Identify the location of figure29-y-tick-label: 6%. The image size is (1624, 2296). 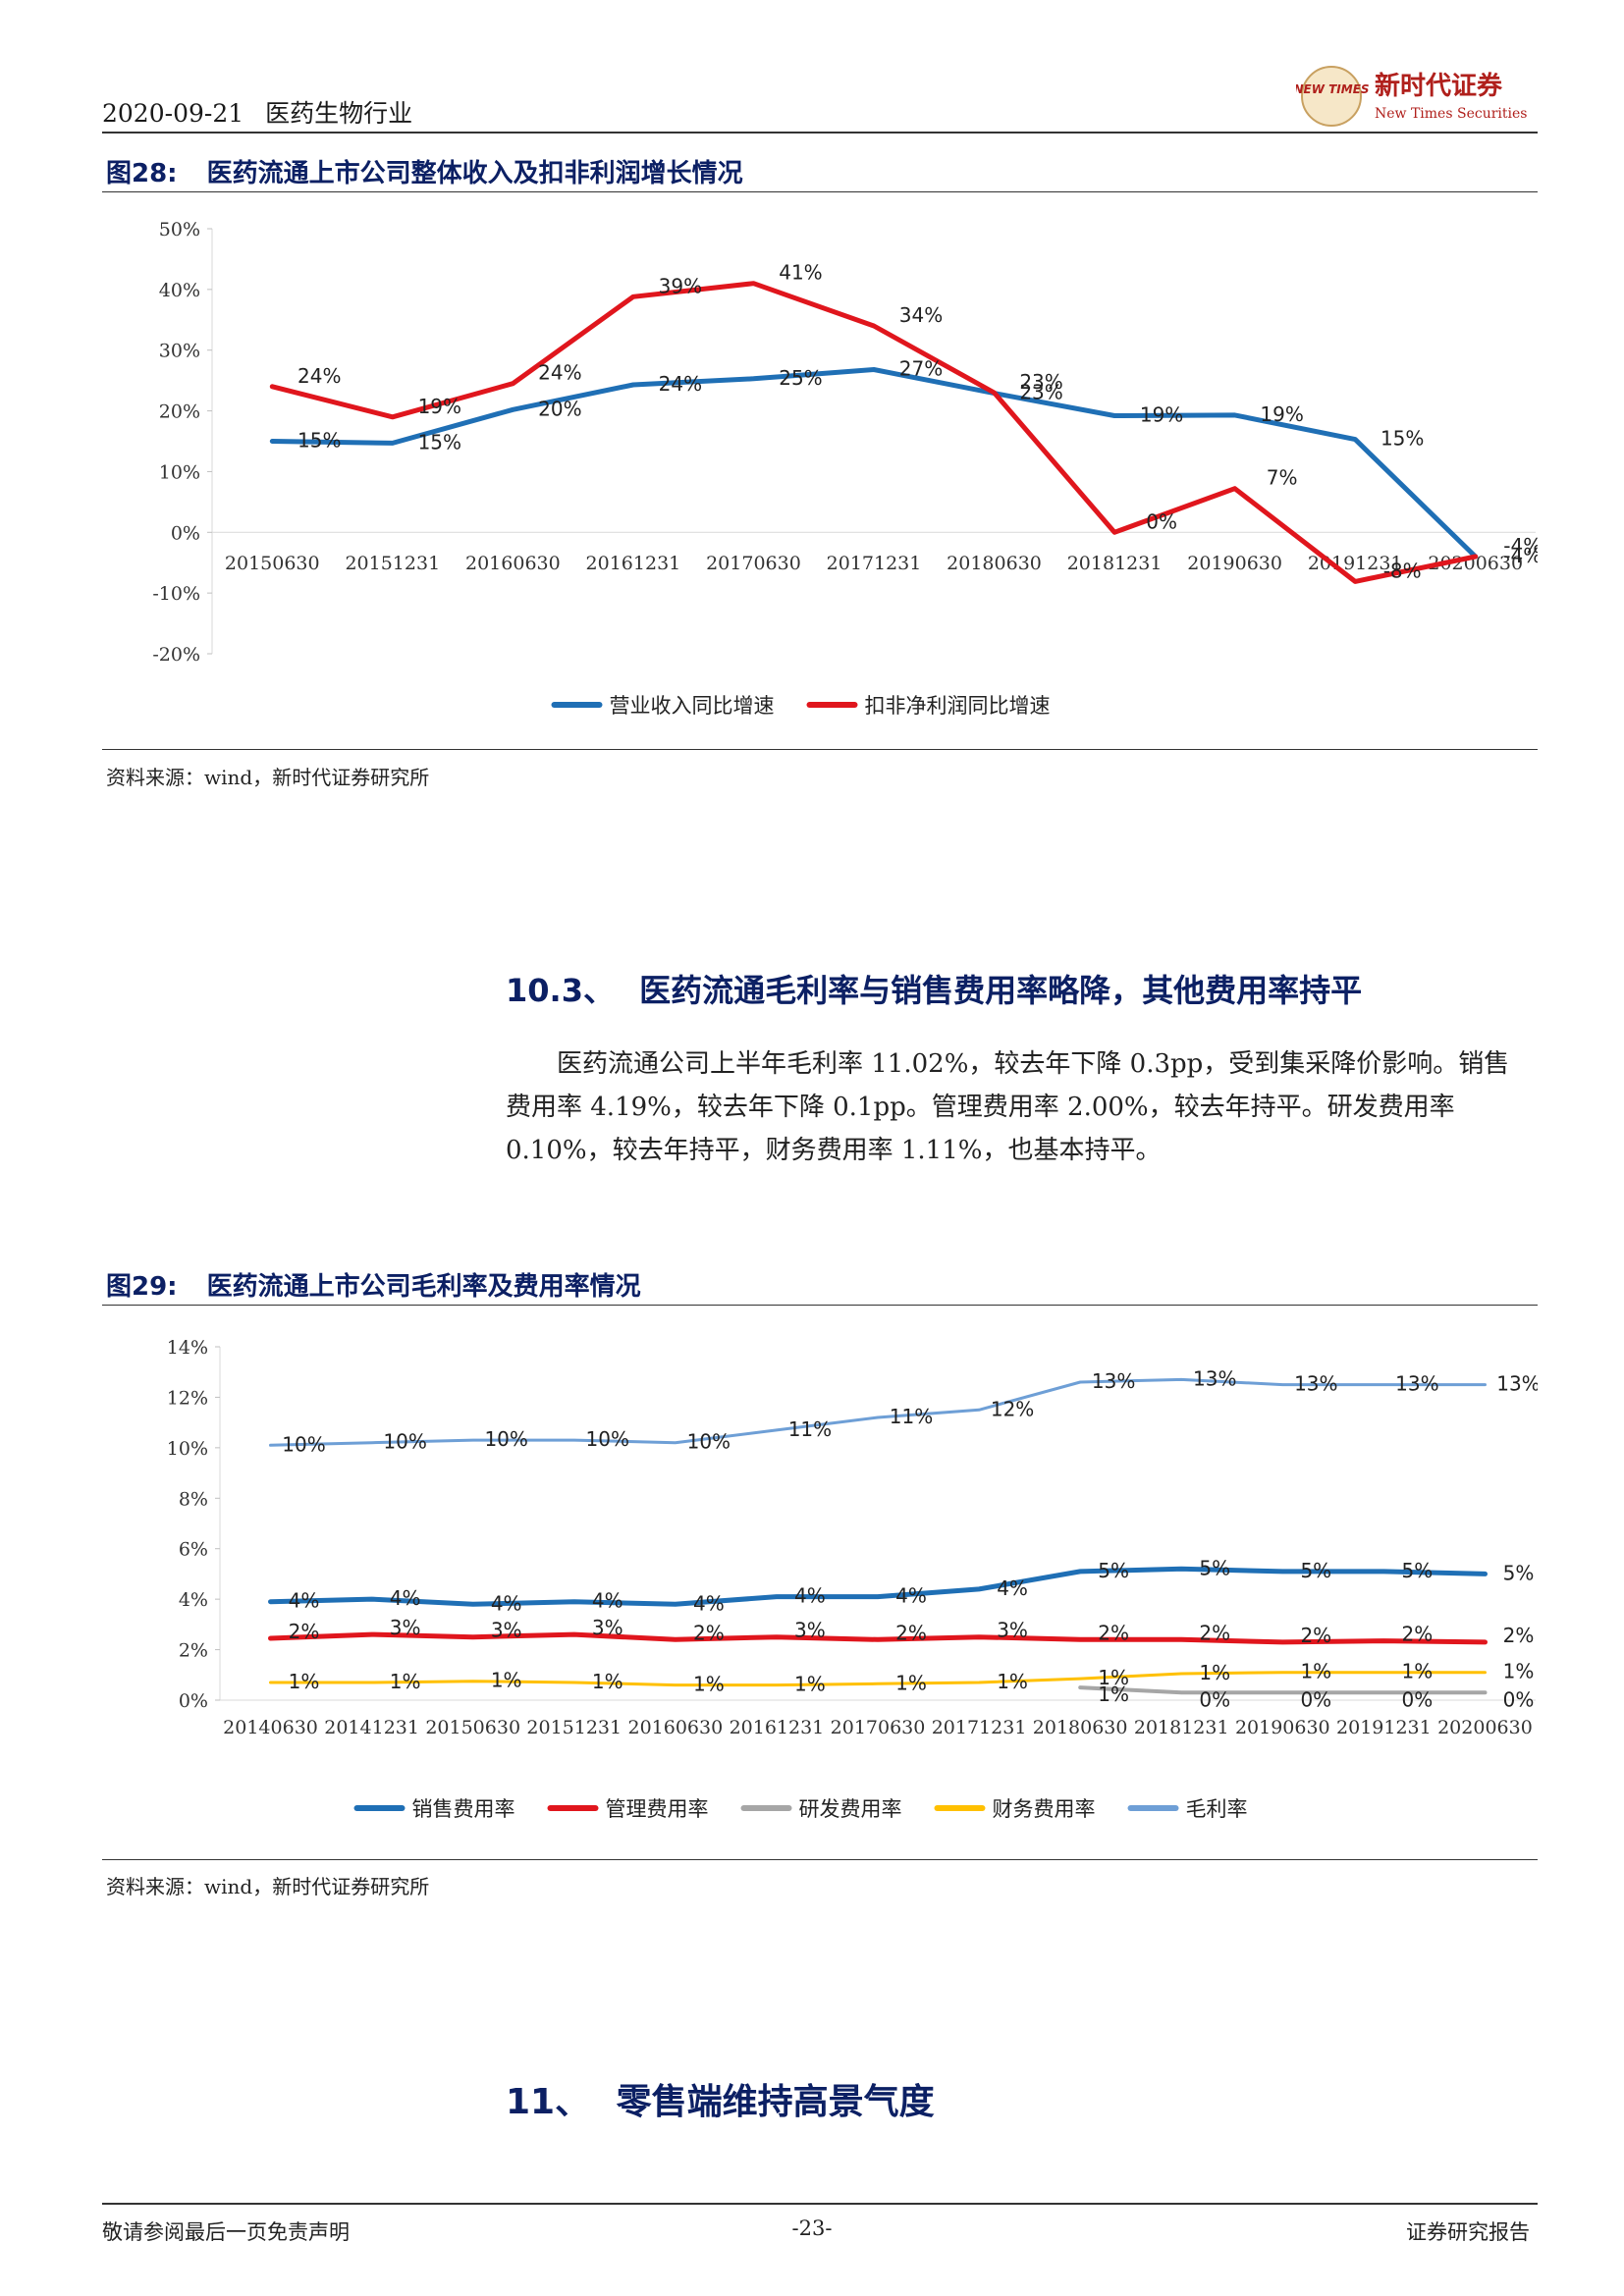
(193, 1550).